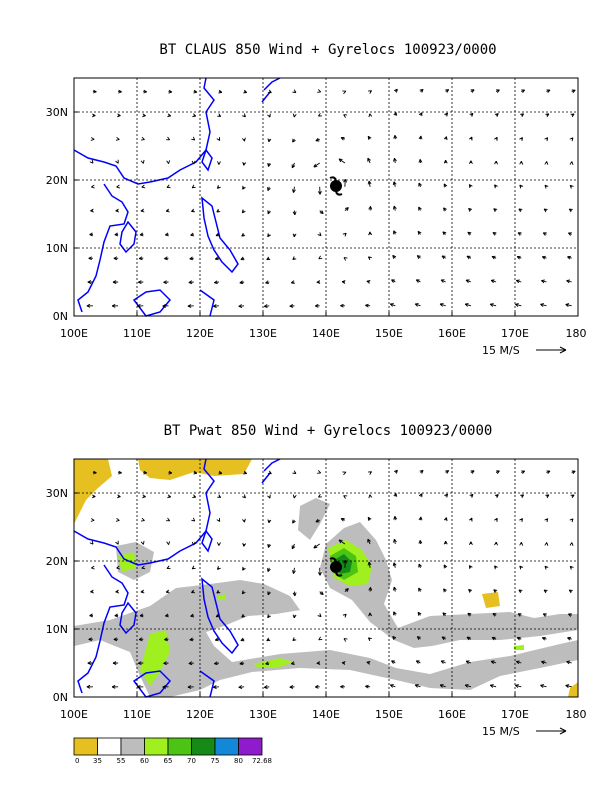  Describe the element at coordinates (207, 303) in the screenshot. I see `sulawesi-north` at that location.